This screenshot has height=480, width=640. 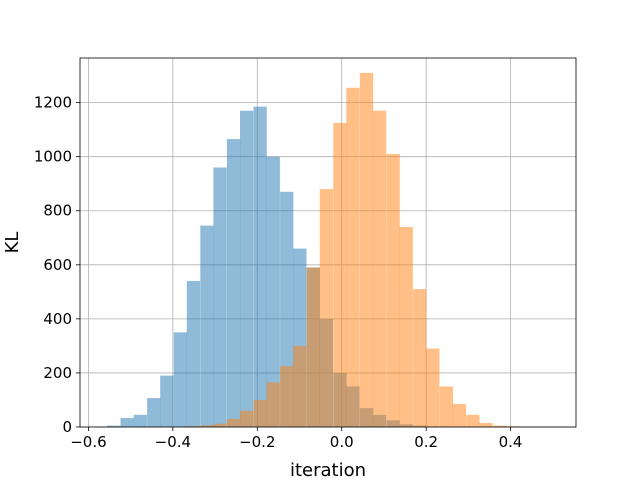 What do you see at coordinates (57, 211) in the screenshot?
I see `y-tick-label: 800` at bounding box center [57, 211].